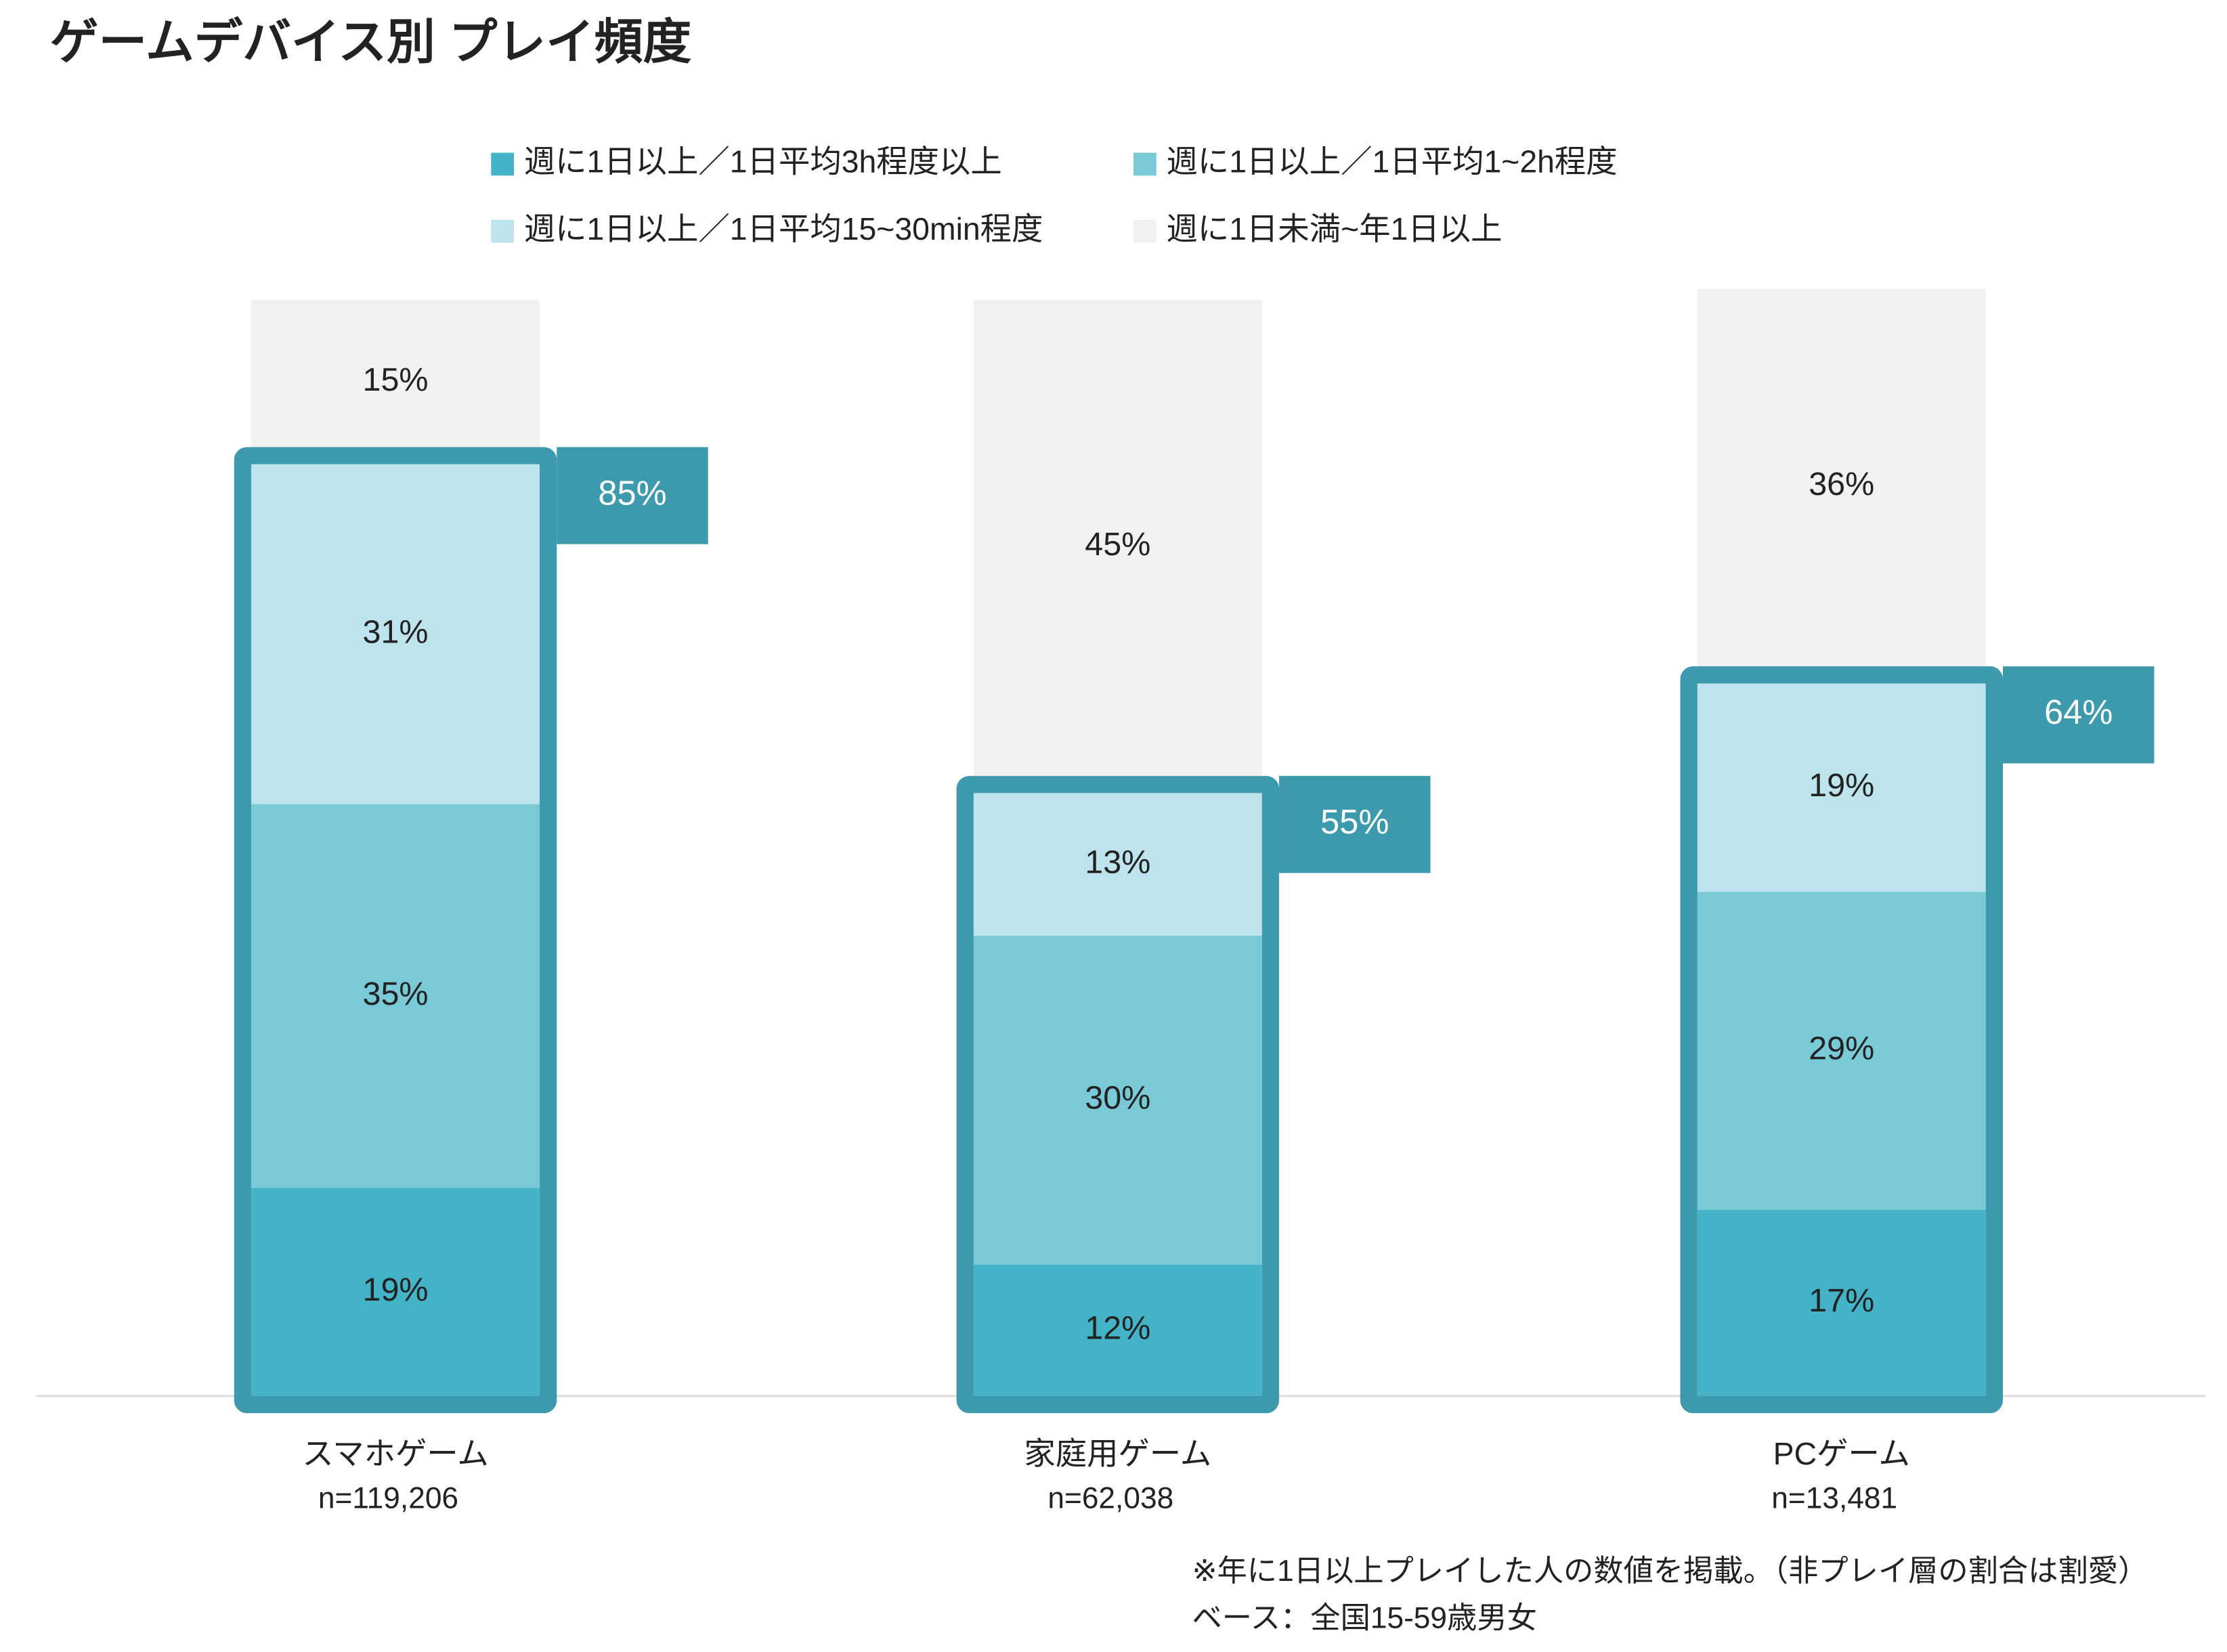  What do you see at coordinates (371, 42) in the screenshot?
I see `chart-title: ゲームデバイス別 プレイ頻度` at bounding box center [371, 42].